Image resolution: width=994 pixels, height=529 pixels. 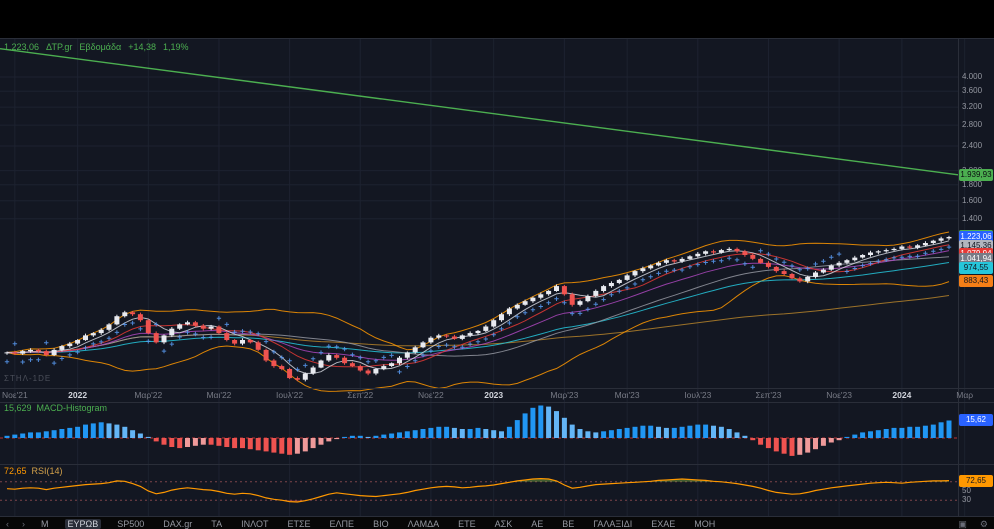 What do you see at coordinates (72, 408) in the screenshot?
I see `macd-name: MACD-Histogram` at bounding box center [72, 408].